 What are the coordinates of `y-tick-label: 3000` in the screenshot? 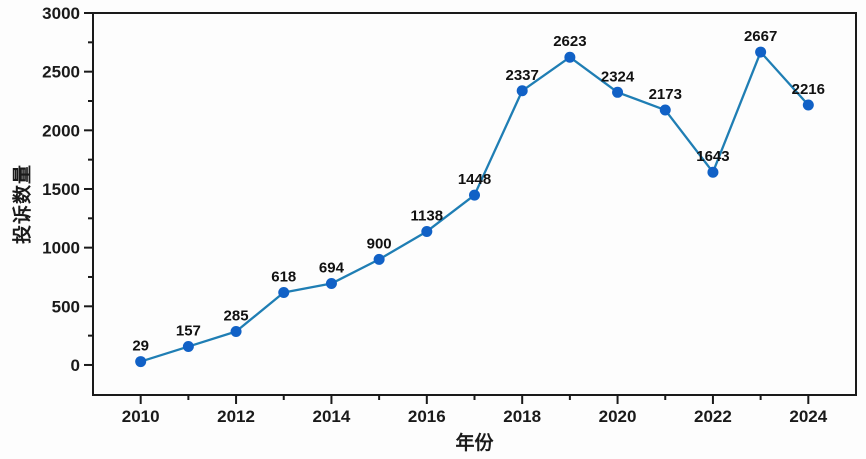 It's located at (61, 13).